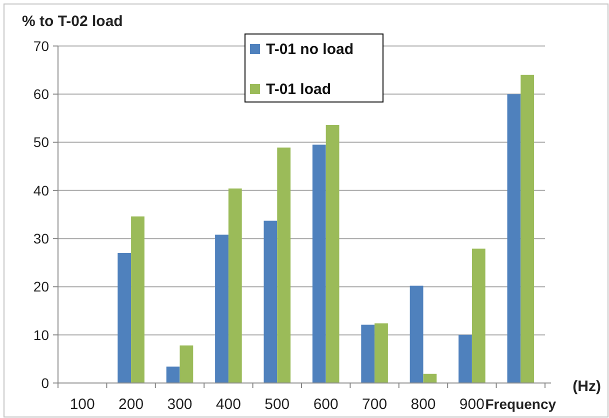  What do you see at coordinates (299, 89) in the screenshot?
I see `legend-label: T-01 load` at bounding box center [299, 89].